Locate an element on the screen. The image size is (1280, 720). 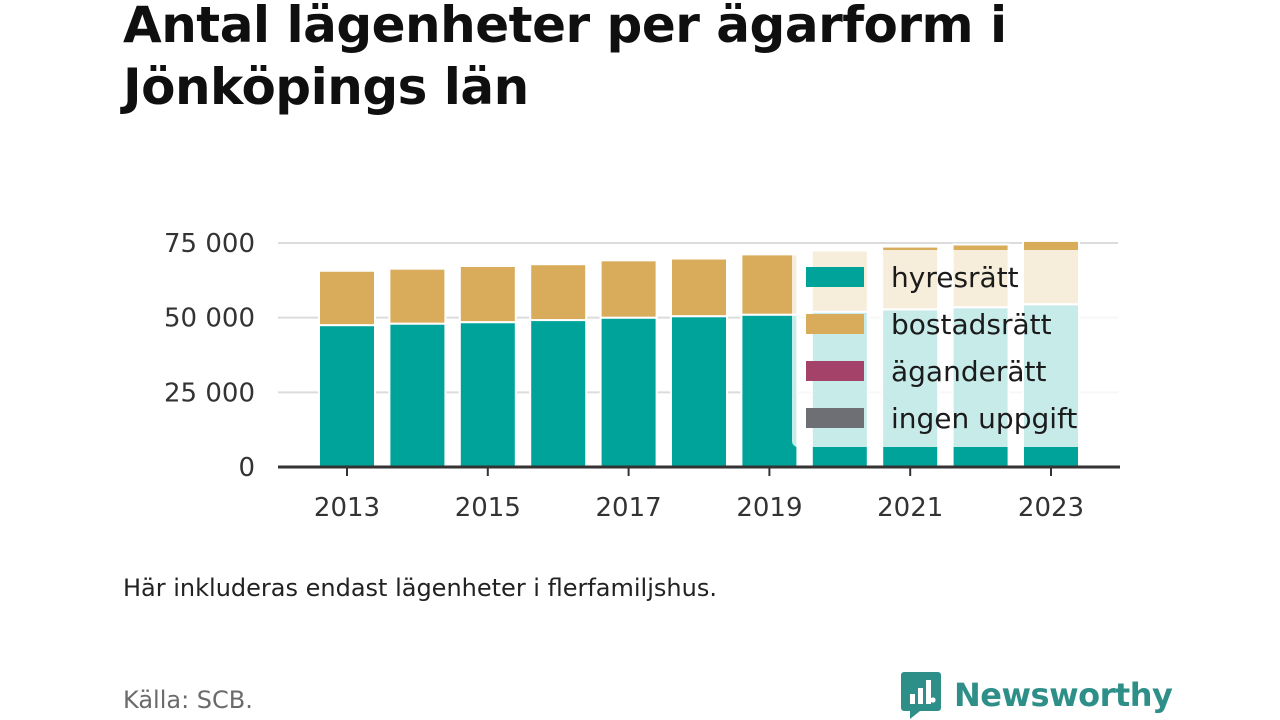
x-tick-label: 2013 is located at coordinates (347, 508).